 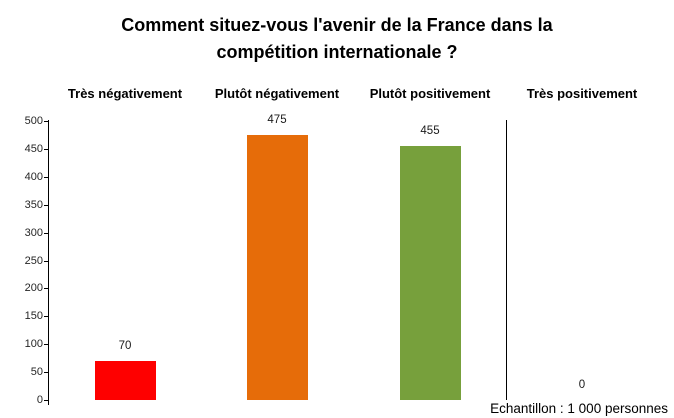 What do you see at coordinates (33, 344) in the screenshot?
I see `y-axis-label-100: 100` at bounding box center [33, 344].